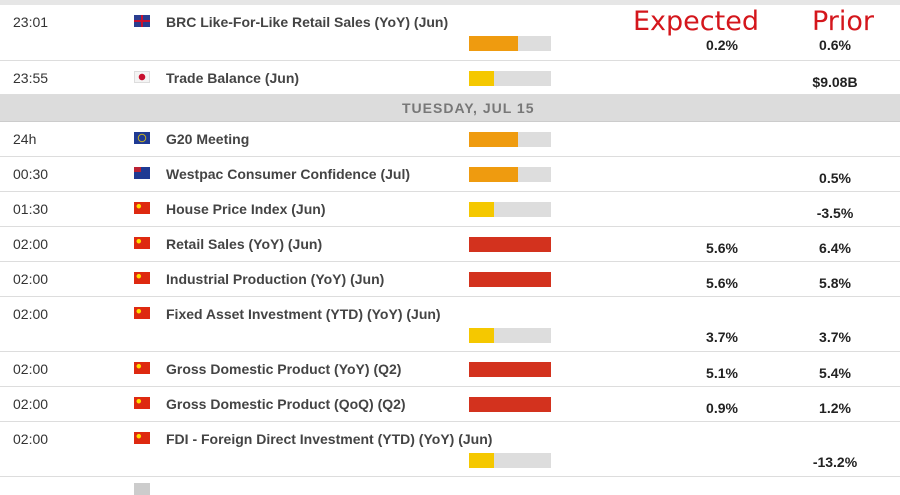 The width and height of the screenshot is (900, 495). What do you see at coordinates (208, 139) in the screenshot?
I see `event-title: G20 Meeting` at bounding box center [208, 139].